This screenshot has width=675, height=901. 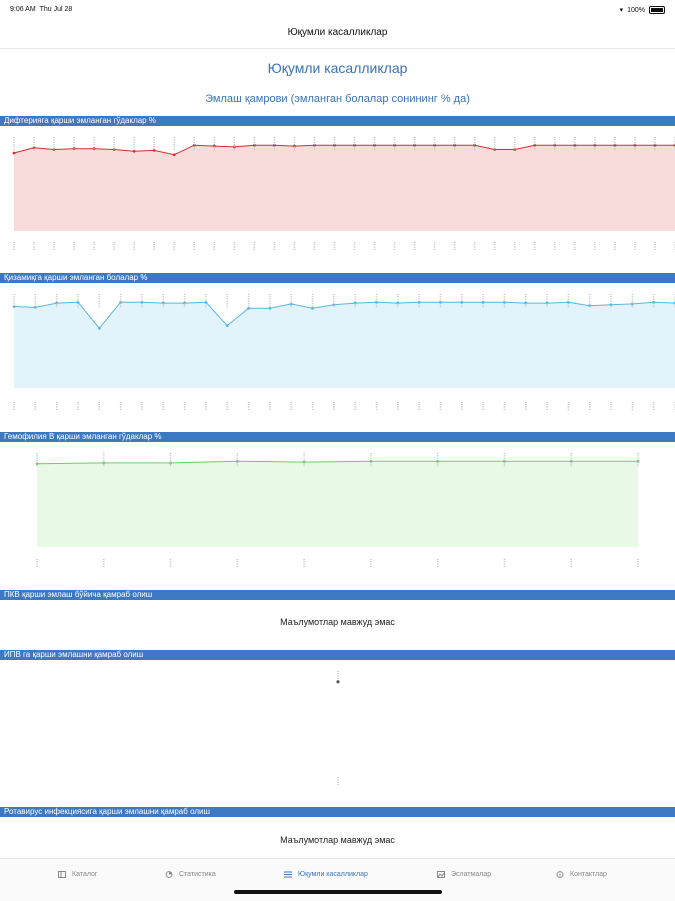 What do you see at coordinates (471, 874) in the screenshot?
I see `tab-label-reminders: Эслатмалар` at bounding box center [471, 874].